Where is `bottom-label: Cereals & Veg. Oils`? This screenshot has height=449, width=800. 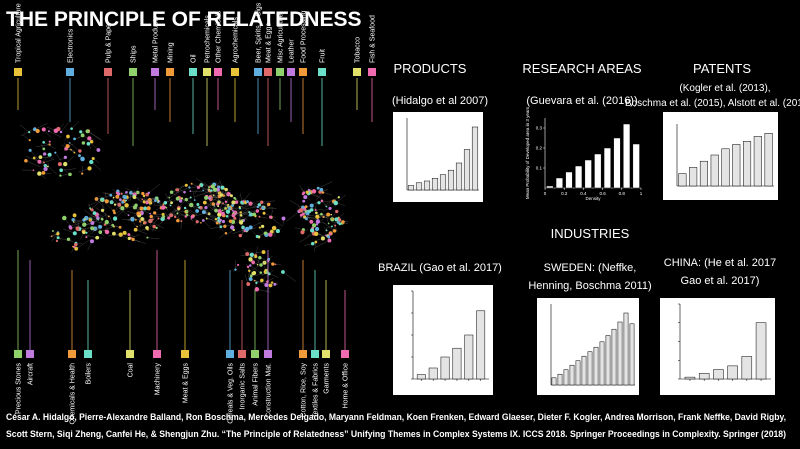 bottom-label: Cereals & Veg. Oils is located at coordinates (231, 393).